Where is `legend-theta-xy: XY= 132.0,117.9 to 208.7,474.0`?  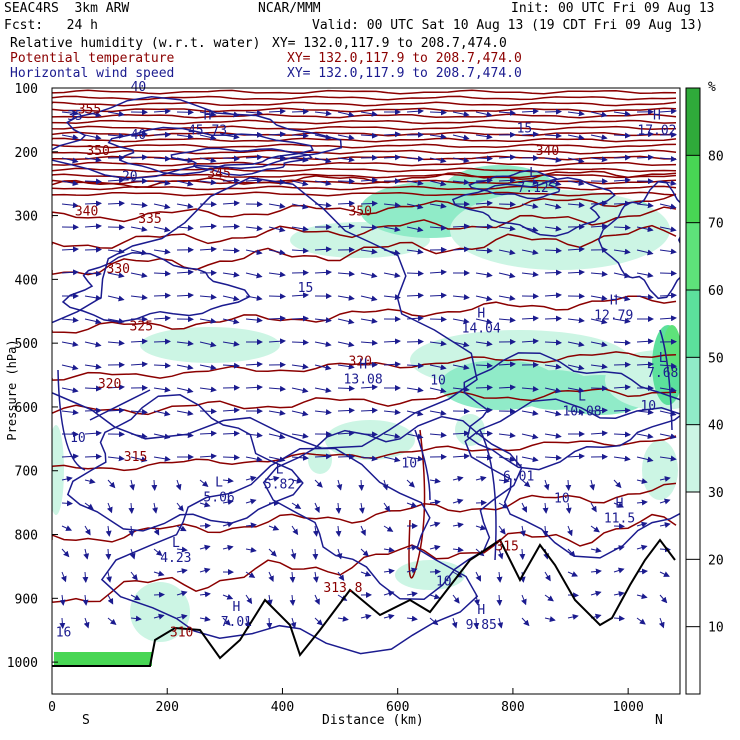
legend-theta-xy: XY= 132.0,117.9 to 208.7,474.0 is located at coordinates (404, 58).